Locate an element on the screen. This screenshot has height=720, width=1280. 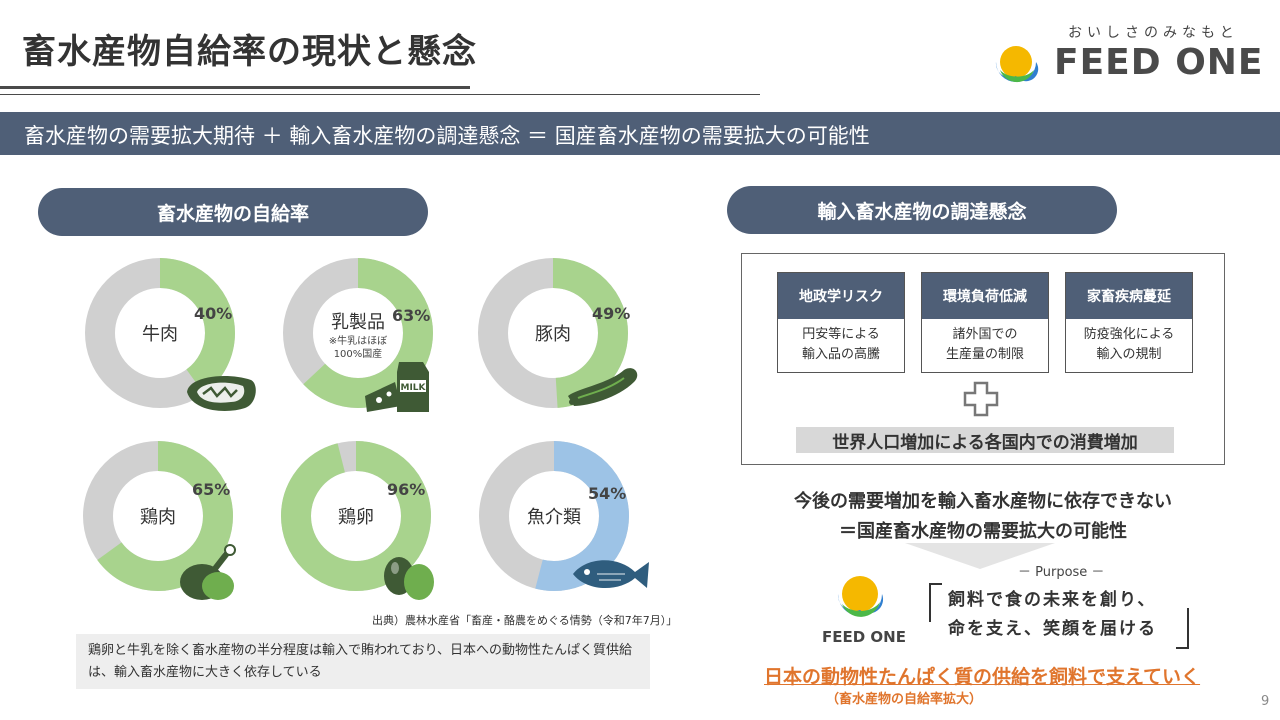
fish-icon is located at coordinates (611, 574).